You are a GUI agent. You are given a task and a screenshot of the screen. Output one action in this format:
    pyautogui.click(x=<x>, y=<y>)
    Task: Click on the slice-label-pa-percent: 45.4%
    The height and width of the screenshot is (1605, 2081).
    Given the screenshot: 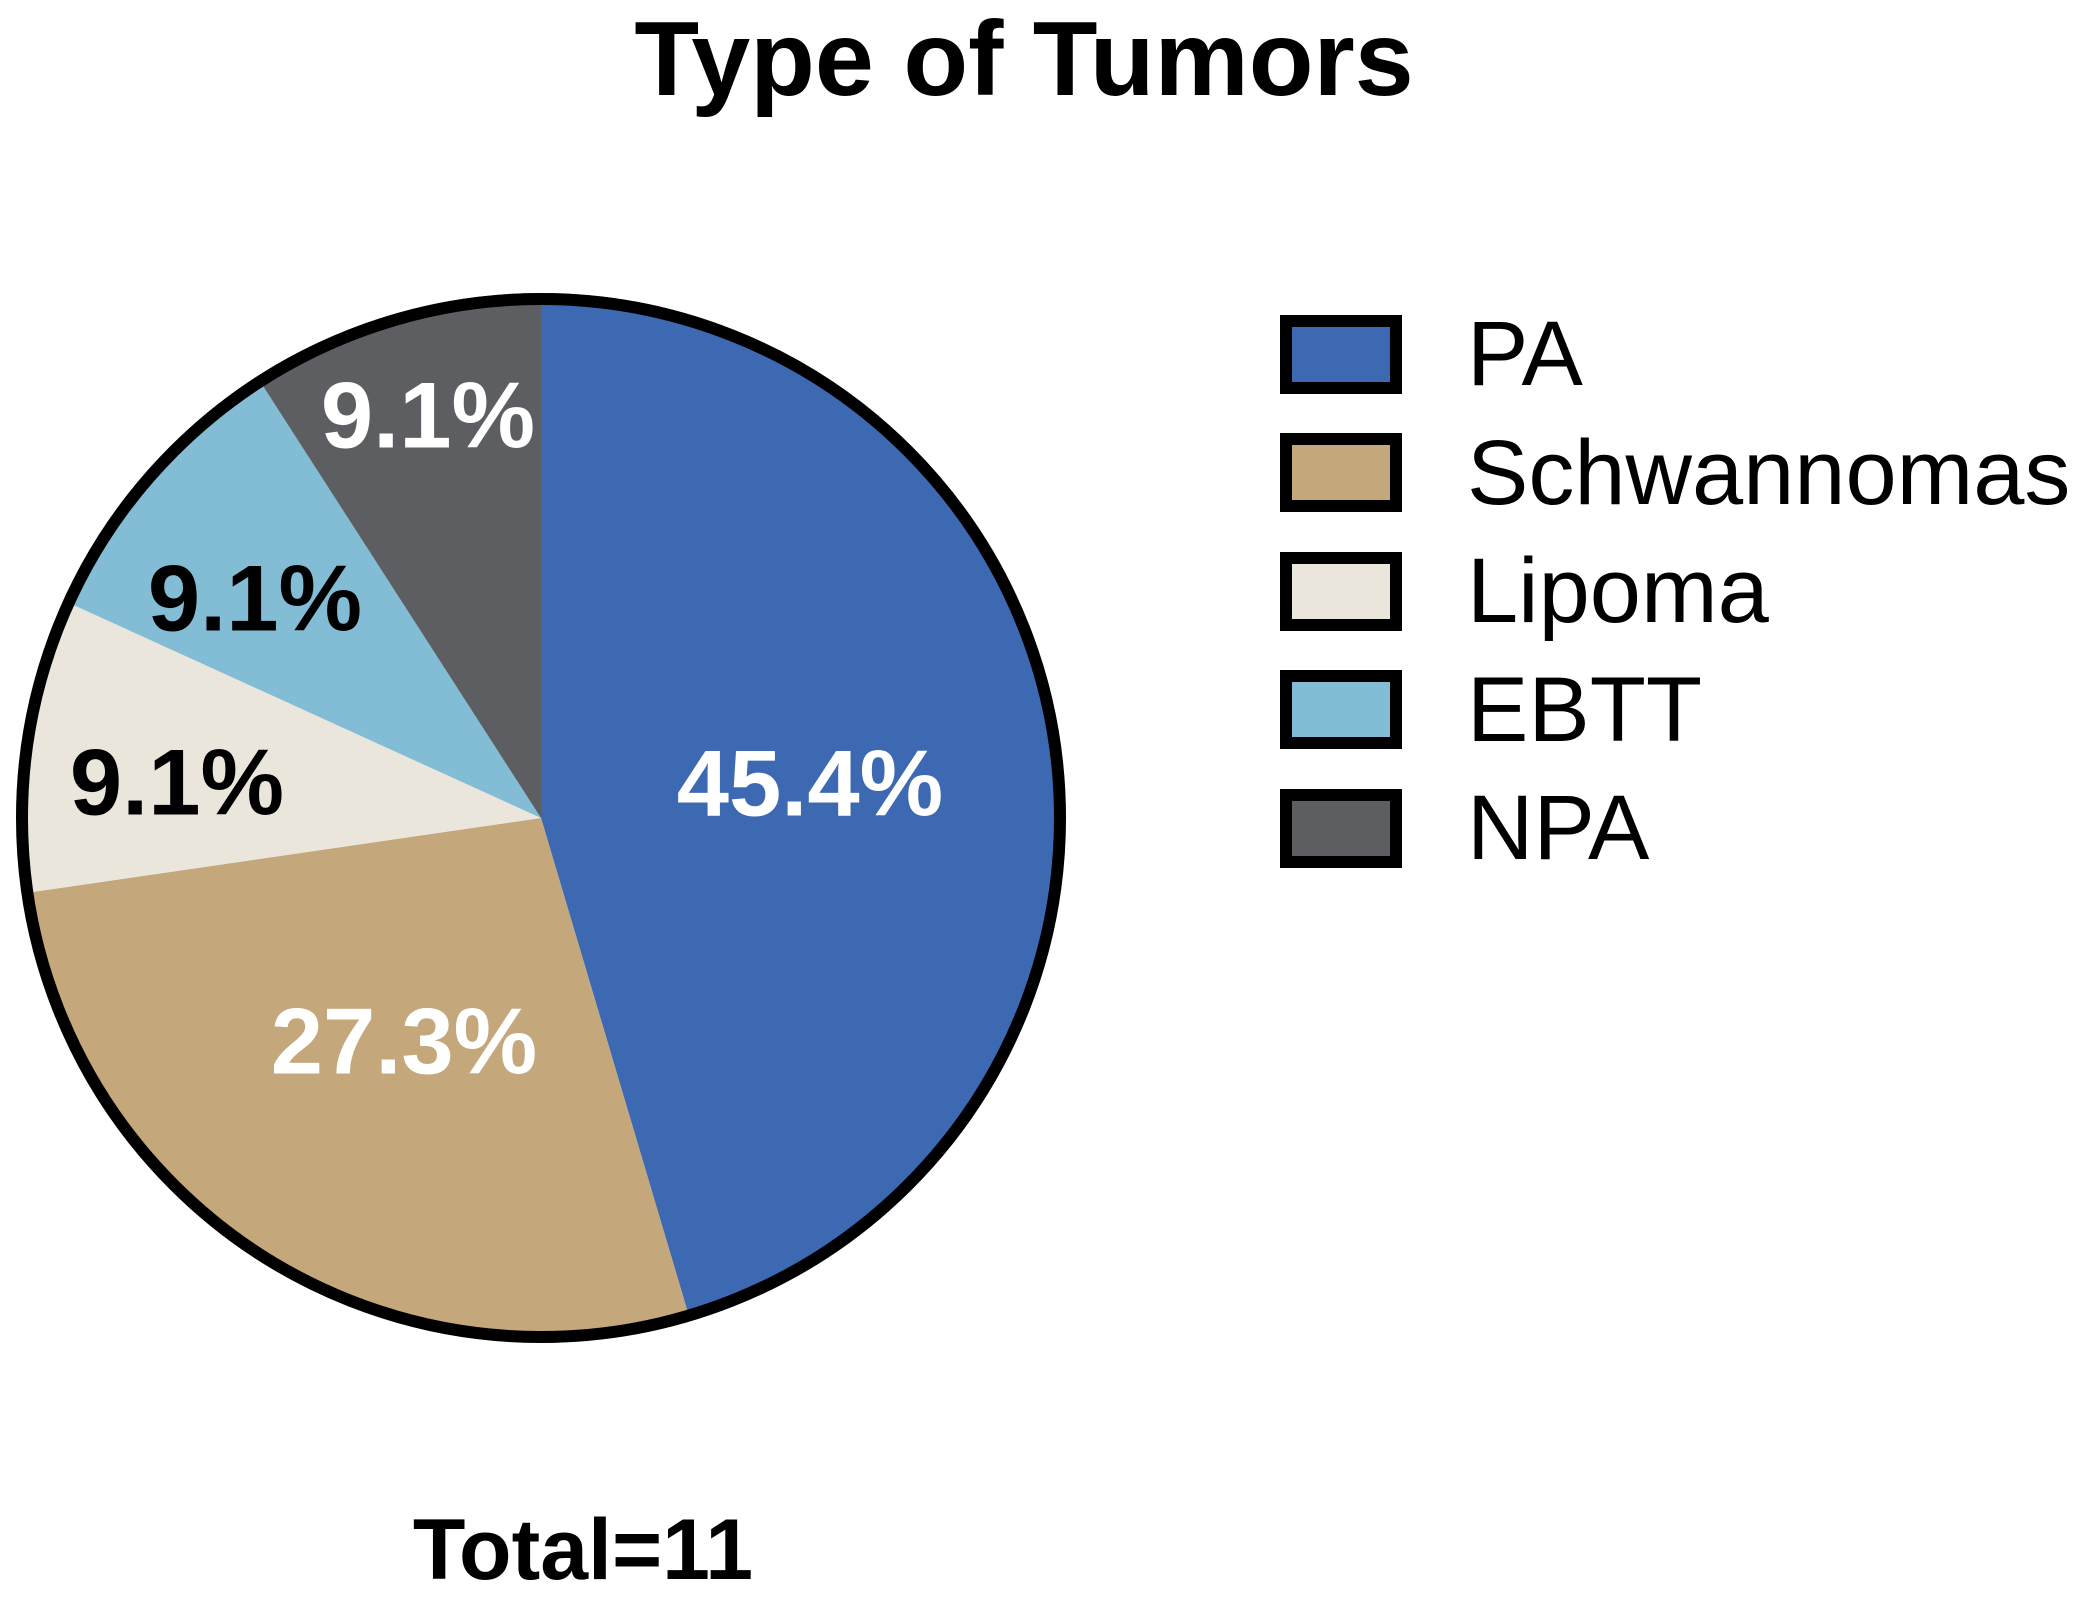 What is the action you would take?
    pyautogui.click(x=810, y=783)
    